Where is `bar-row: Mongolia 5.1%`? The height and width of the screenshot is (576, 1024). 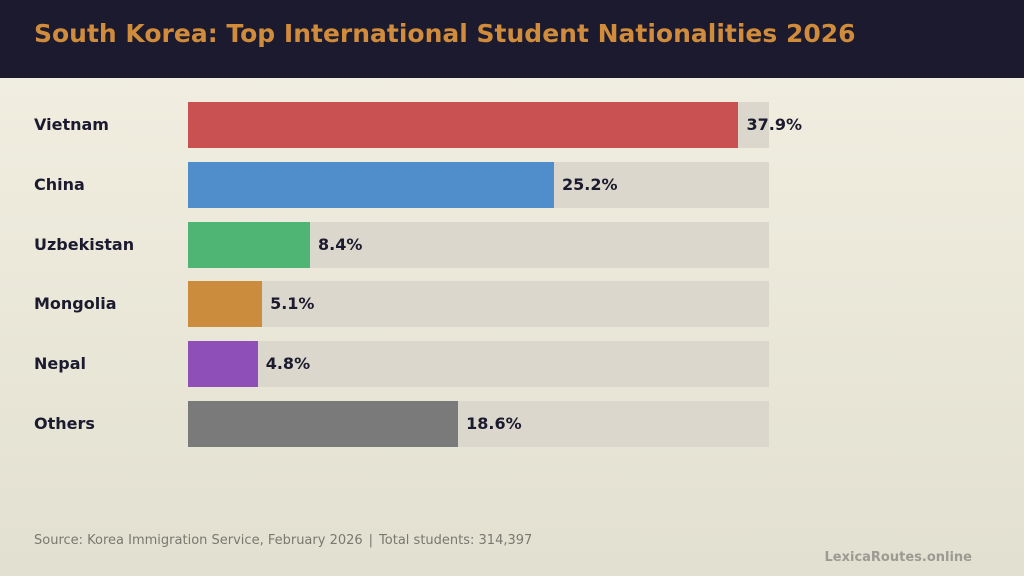 bar-row: Mongolia 5.1% is located at coordinates (512, 304).